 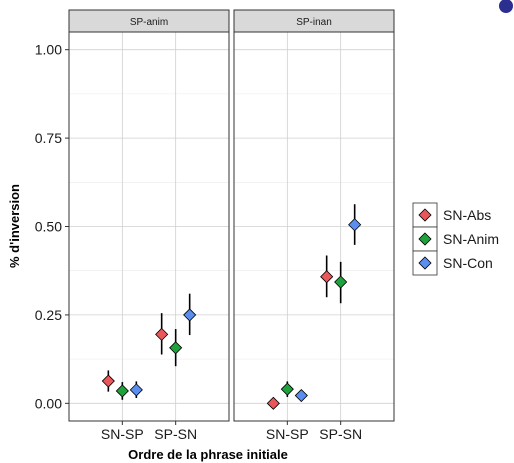 What do you see at coordinates (48, 138) in the screenshot?
I see `y-tick-label: 0.75` at bounding box center [48, 138].